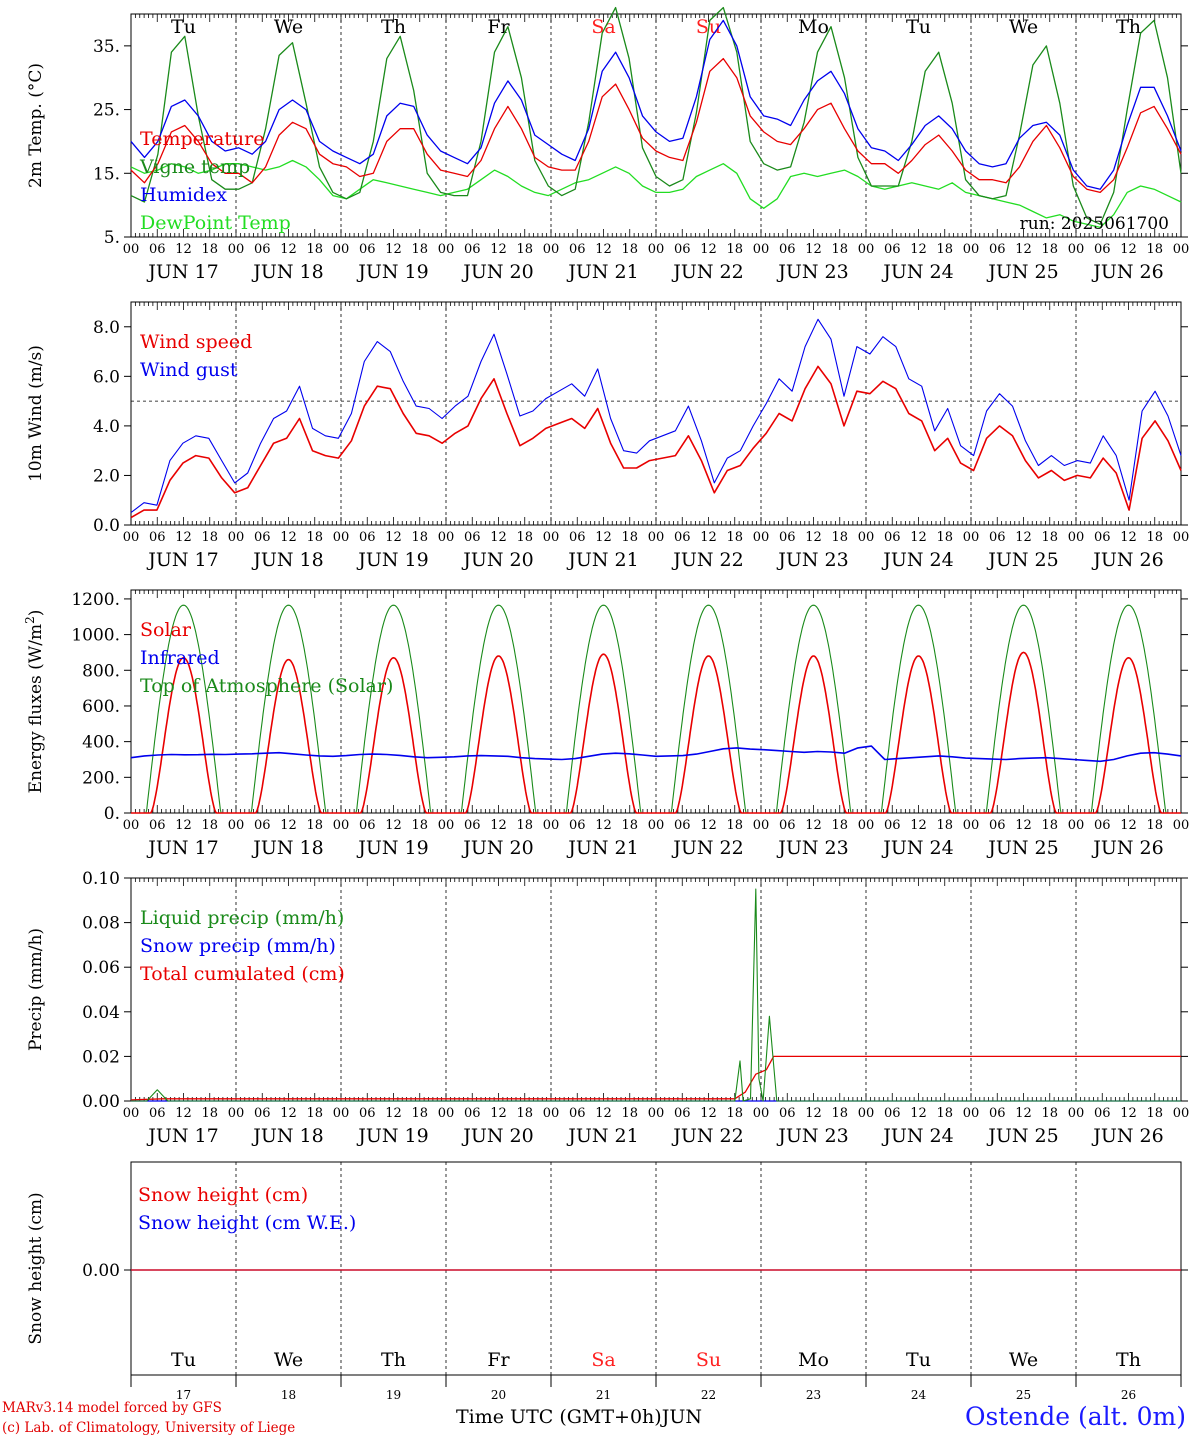 The height and width of the screenshot is (1440, 1194). Describe the element at coordinates (183, 195) in the screenshot. I see `legend-entry: Humidex` at that location.